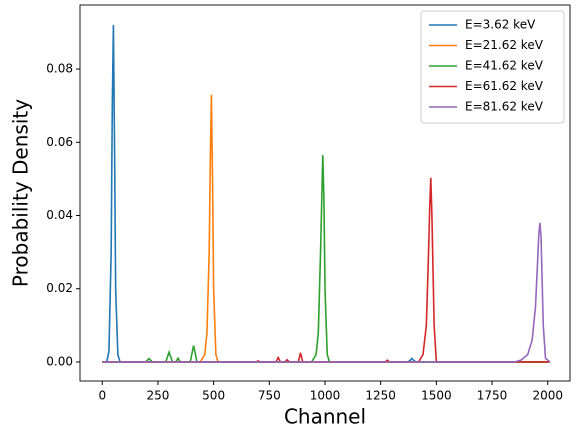  I want to click on x-tick-label: 1000, so click(325, 396).